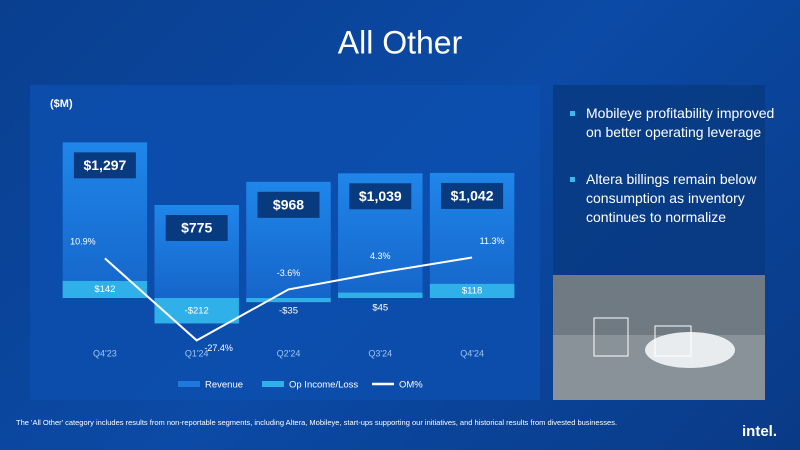 The image size is (800, 450). I want to click on x-tick-label: Q1'24, so click(197, 353).